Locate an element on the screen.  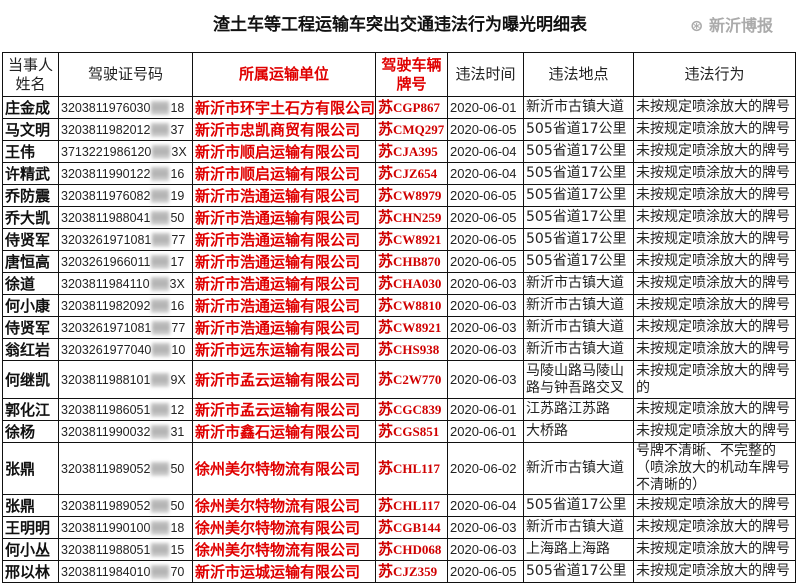
violation-place: 马陵山路马陵山路与钟吾路交叉 is located at coordinates (578, 379).